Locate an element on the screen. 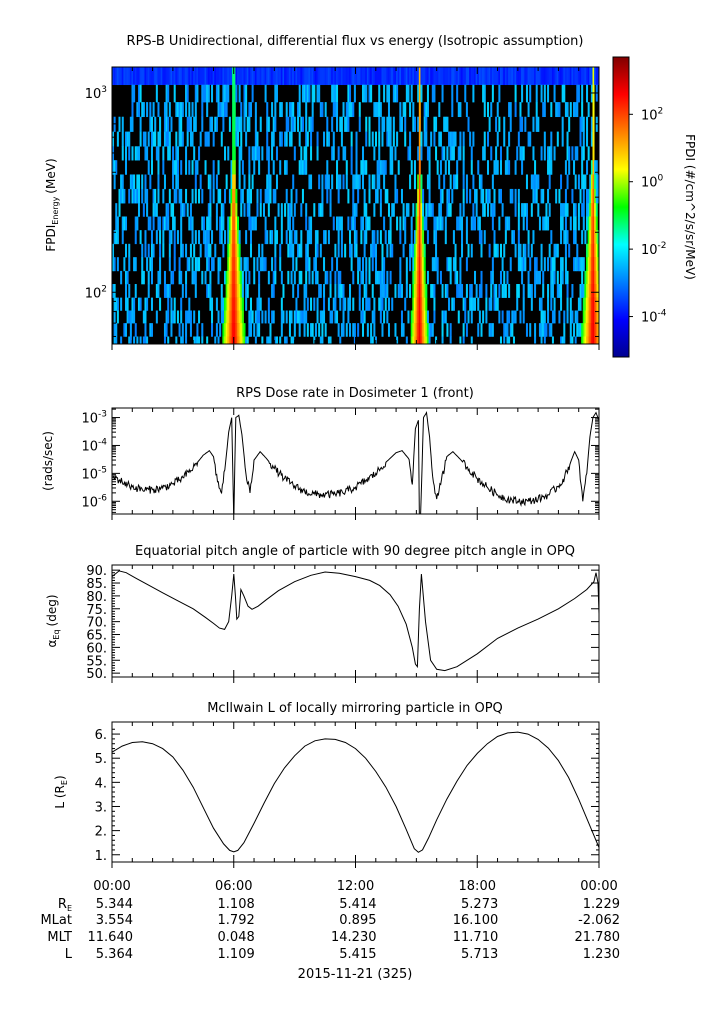 The height and width of the screenshot is (1019, 725). pitch-x-ticks is located at coordinates (355, 624).